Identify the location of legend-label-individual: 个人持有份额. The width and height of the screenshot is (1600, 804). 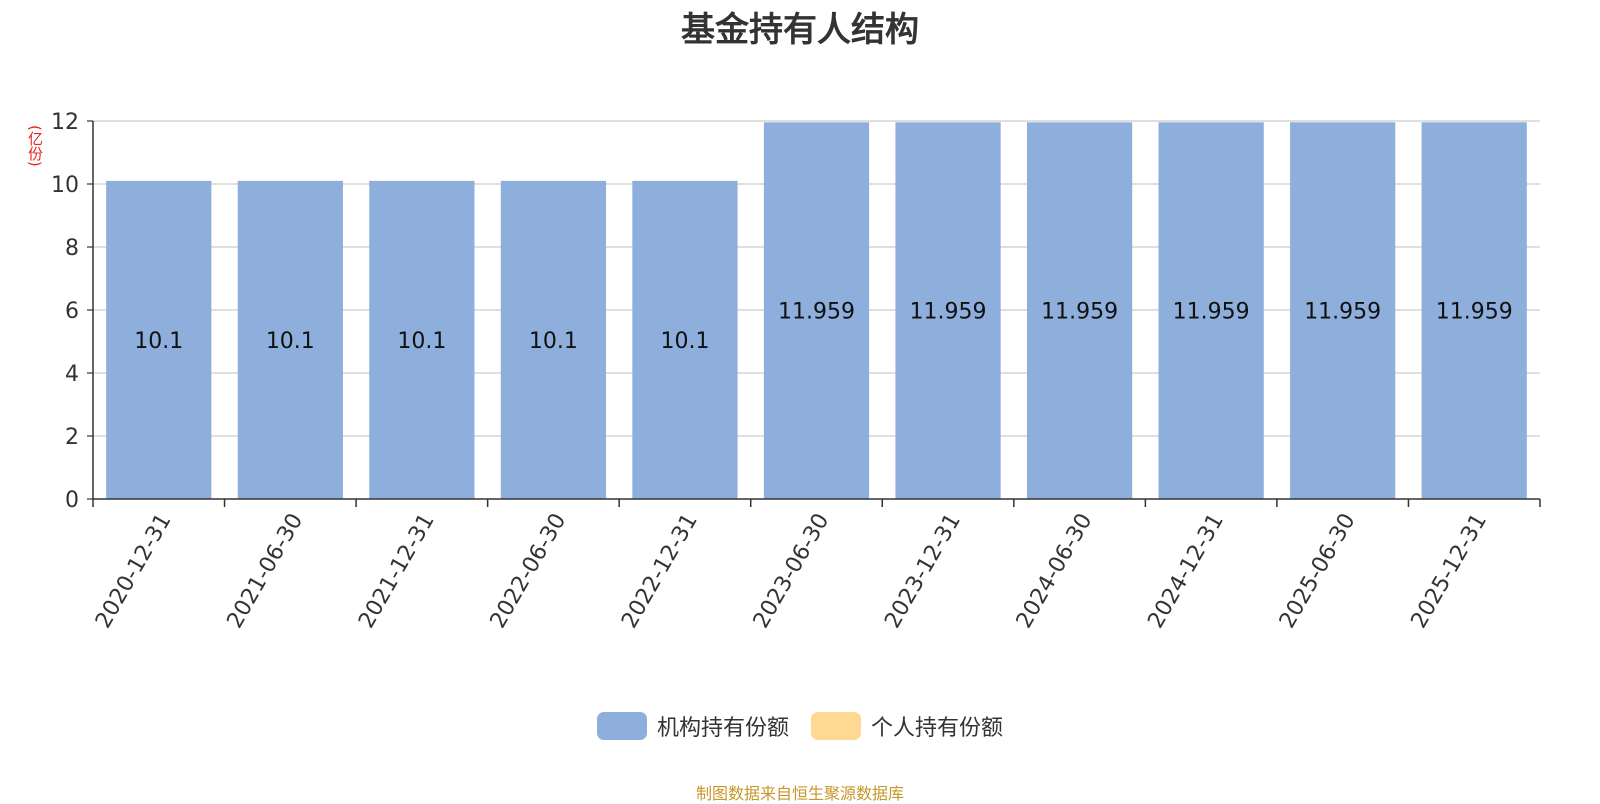
(937, 728).